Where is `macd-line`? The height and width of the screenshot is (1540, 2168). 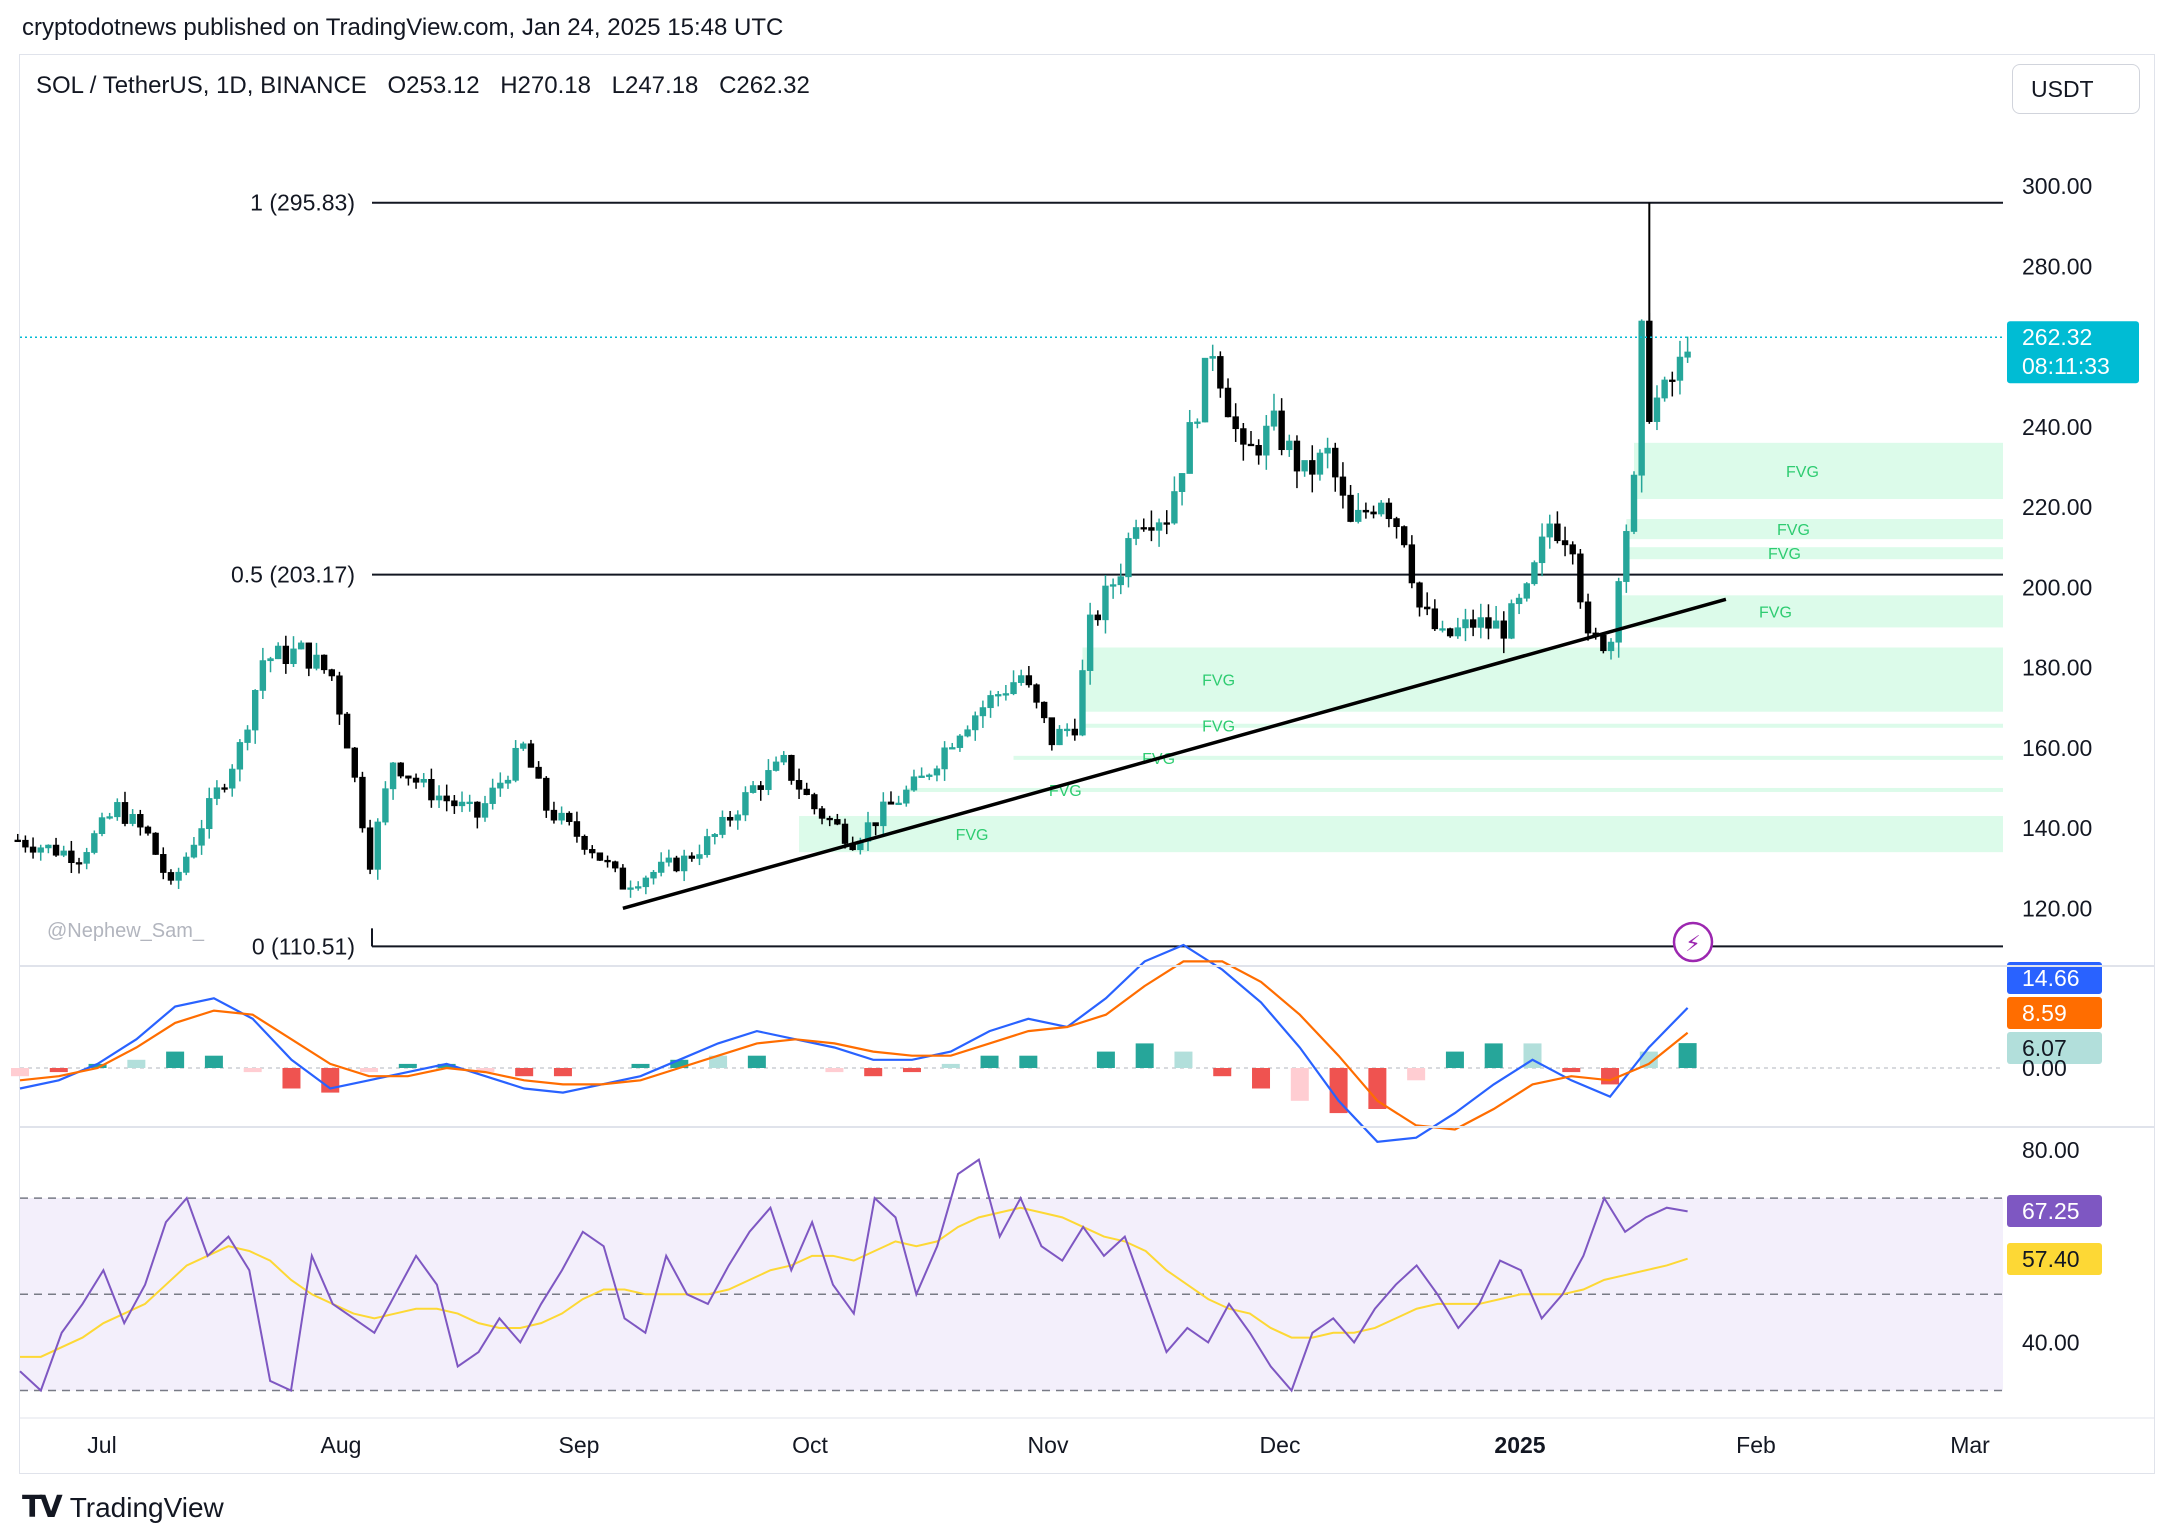 macd-line is located at coordinates (854, 1043).